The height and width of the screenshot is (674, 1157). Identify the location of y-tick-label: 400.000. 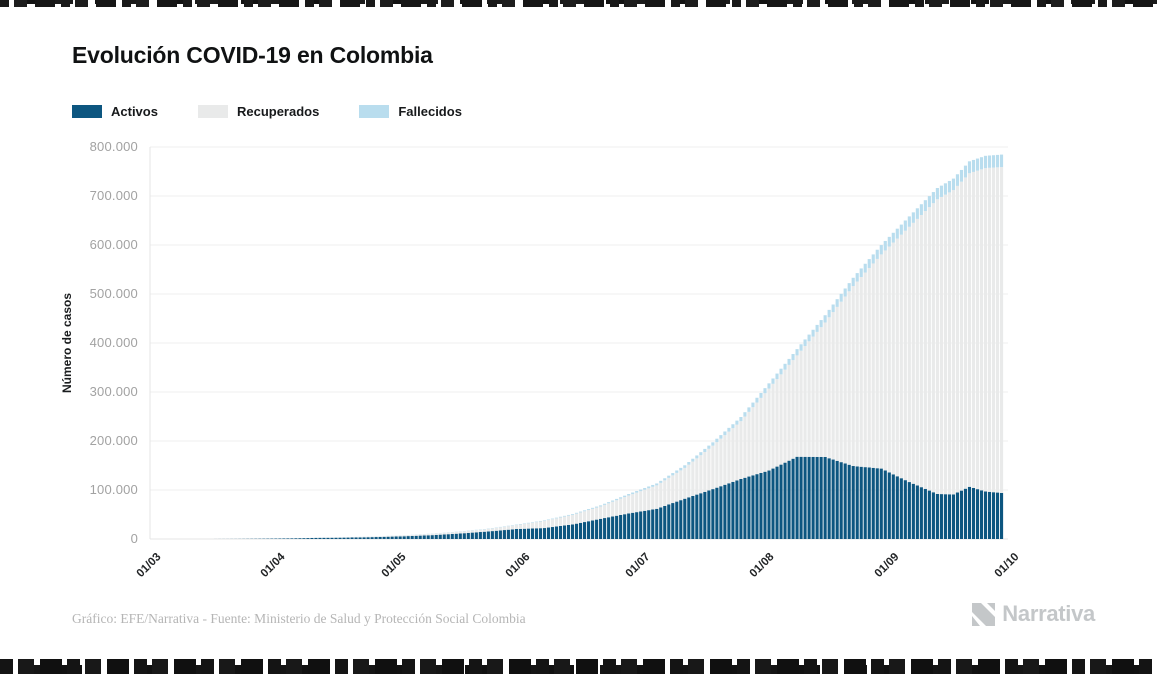
(113, 342).